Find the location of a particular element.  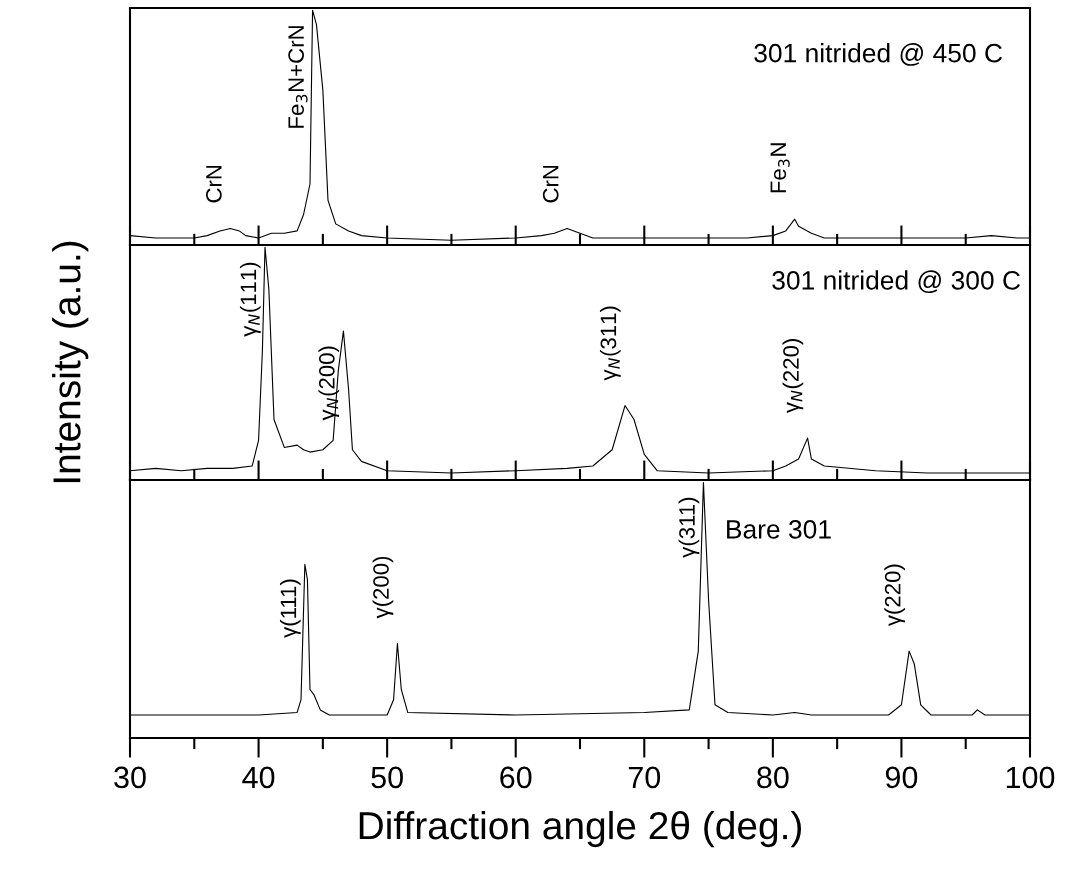

annotation: 301 nitrided @ 450 C is located at coordinates (878, 54).